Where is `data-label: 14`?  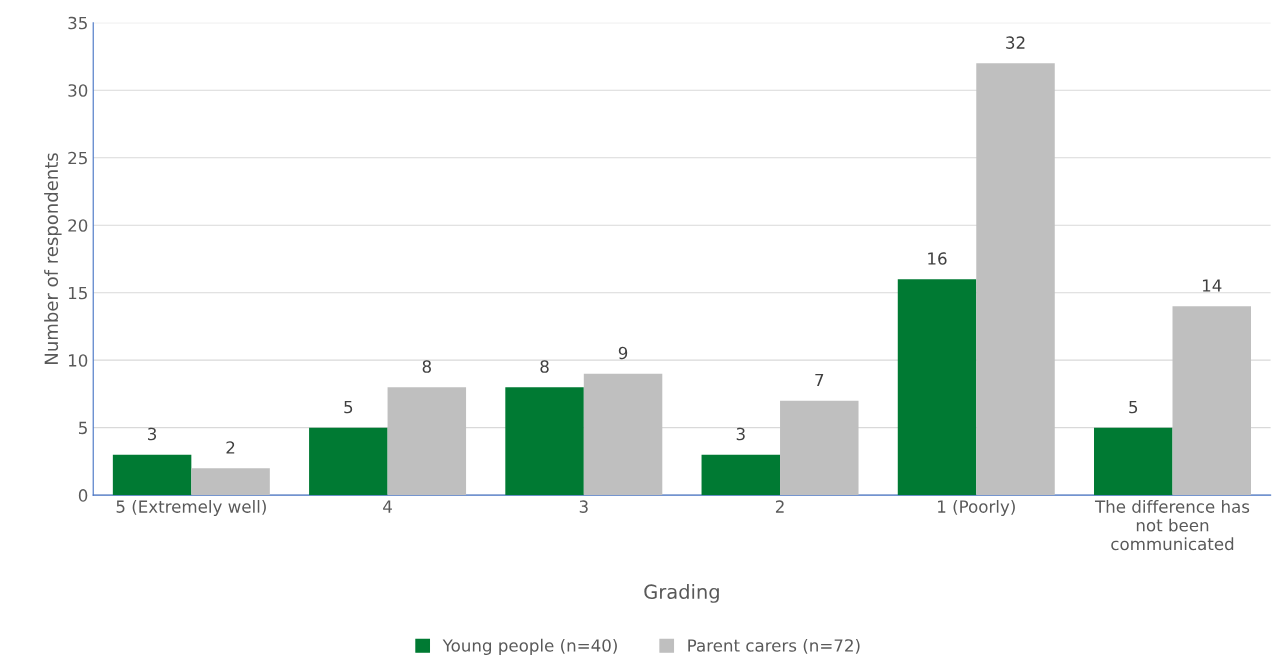 data-label: 14 is located at coordinates (1212, 285).